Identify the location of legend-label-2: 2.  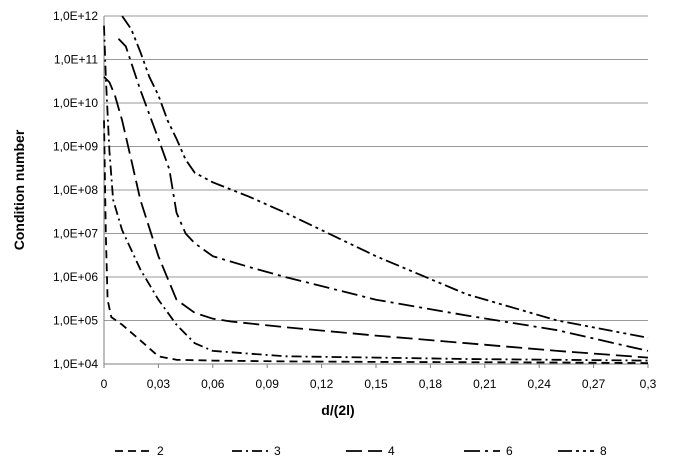
(160, 451).